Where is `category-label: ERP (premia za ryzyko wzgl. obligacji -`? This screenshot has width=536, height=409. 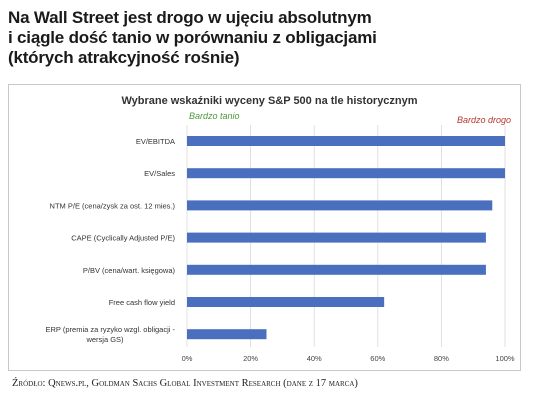
category-label: ERP (premia za ryzyko wzgl. obligacji - is located at coordinates (111, 329).